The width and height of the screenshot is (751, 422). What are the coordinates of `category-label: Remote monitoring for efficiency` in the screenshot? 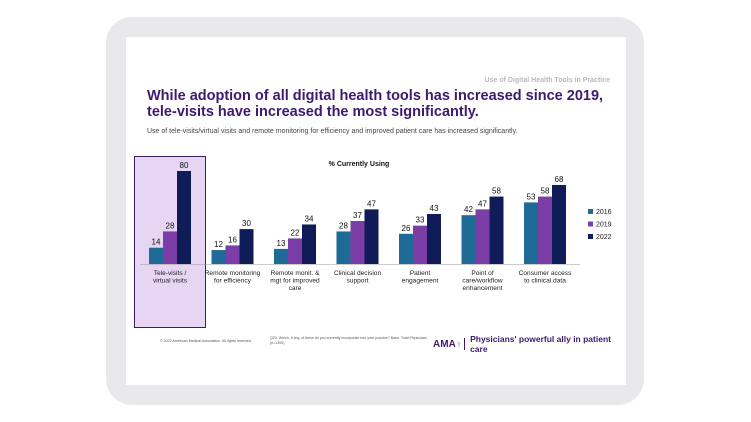 It's located at (233, 277).